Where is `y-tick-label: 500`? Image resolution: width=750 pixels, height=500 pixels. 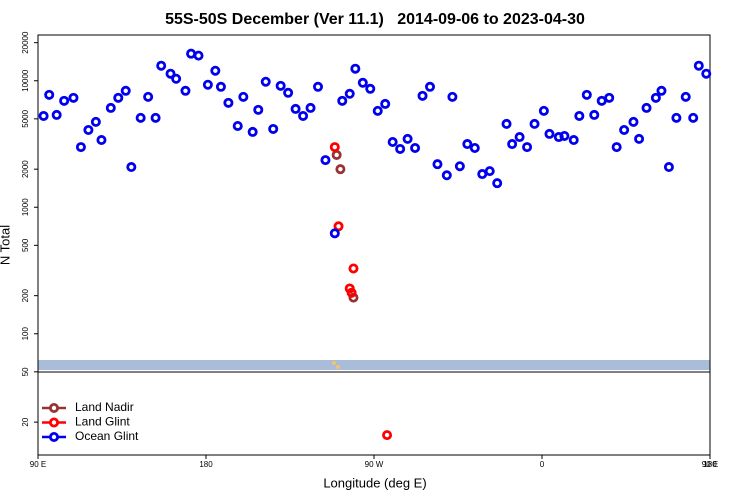
y-tick-label: 500 is located at coordinates (25, 245).